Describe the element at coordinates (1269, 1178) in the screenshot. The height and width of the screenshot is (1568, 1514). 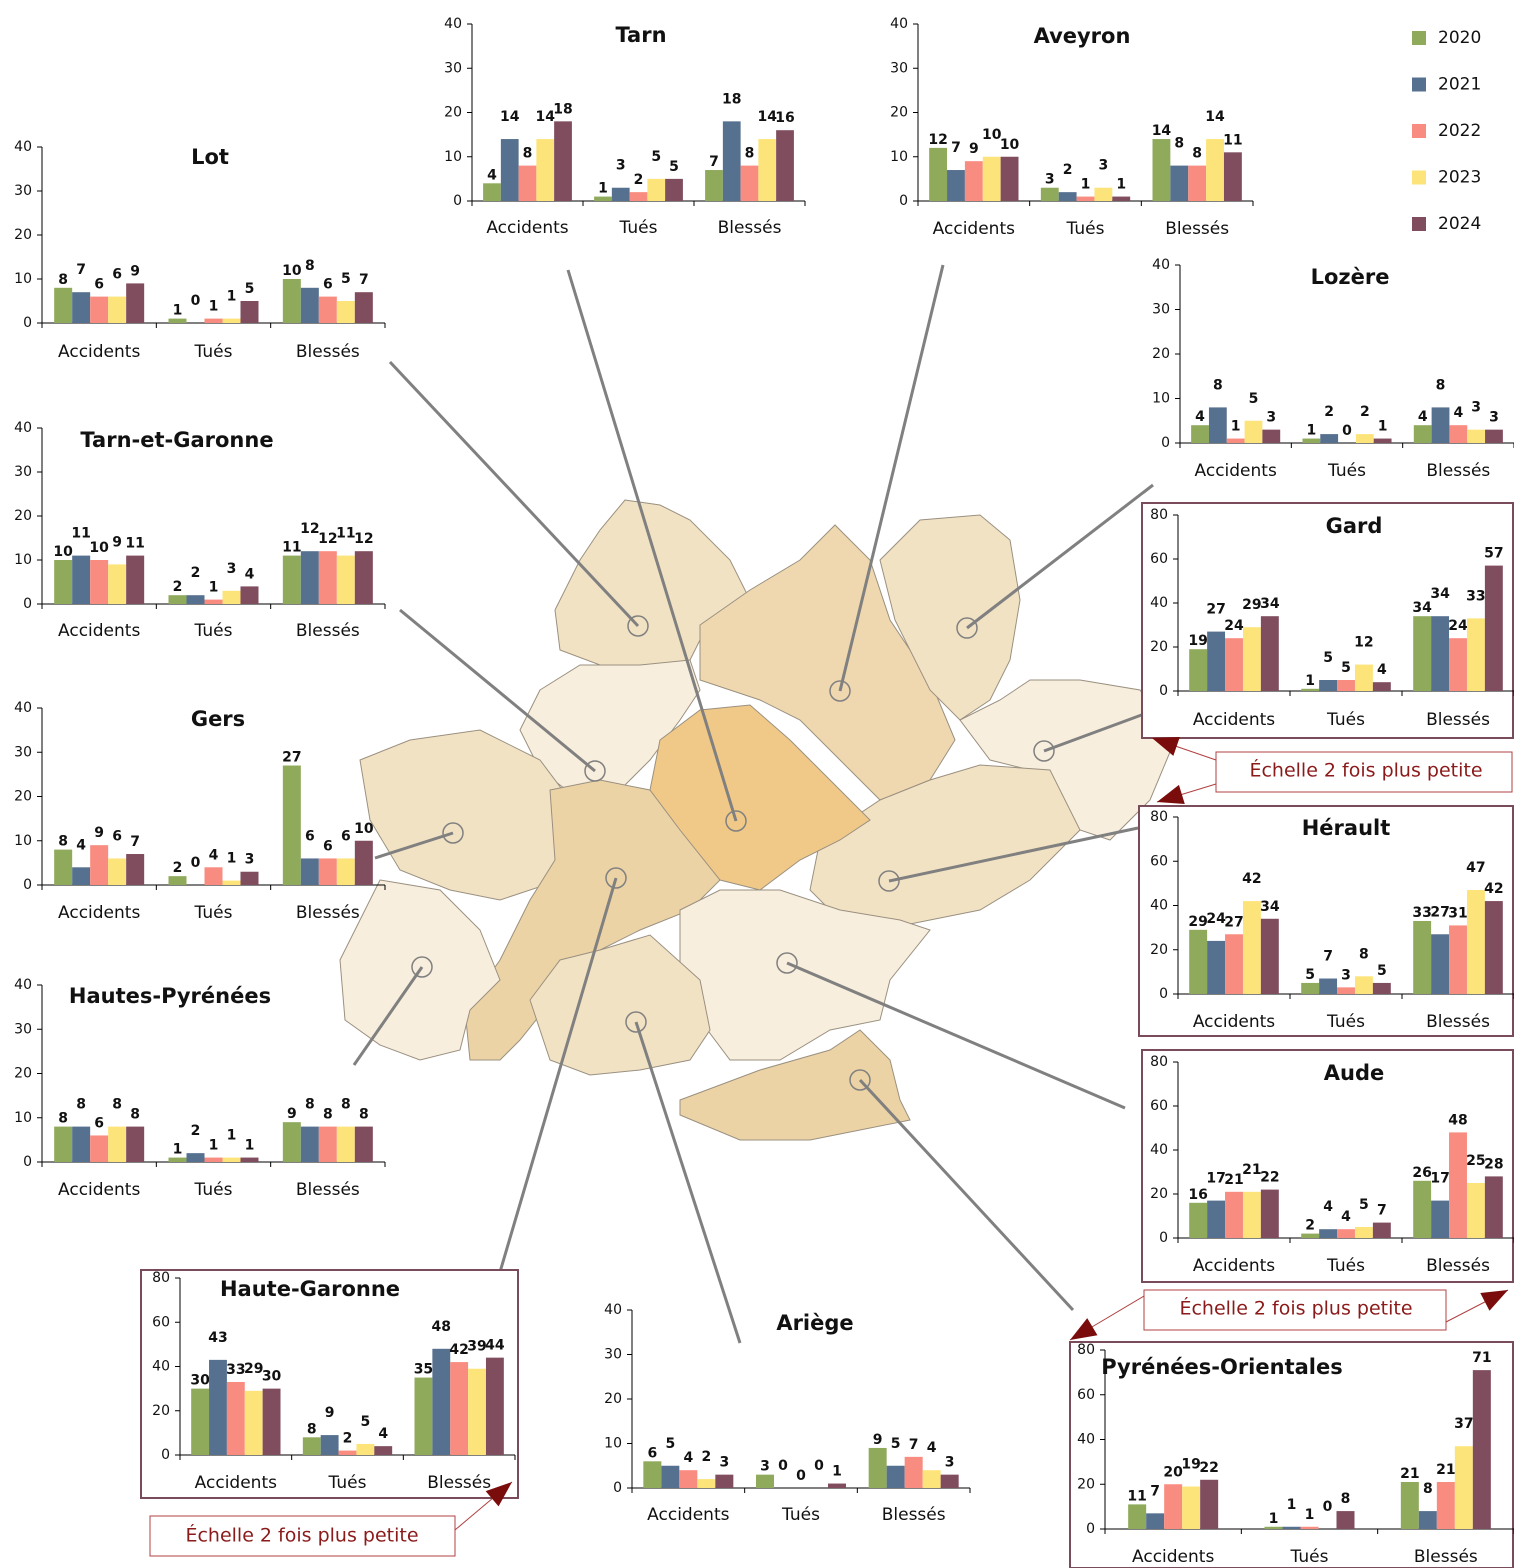
I see `data-label: 22` at that location.